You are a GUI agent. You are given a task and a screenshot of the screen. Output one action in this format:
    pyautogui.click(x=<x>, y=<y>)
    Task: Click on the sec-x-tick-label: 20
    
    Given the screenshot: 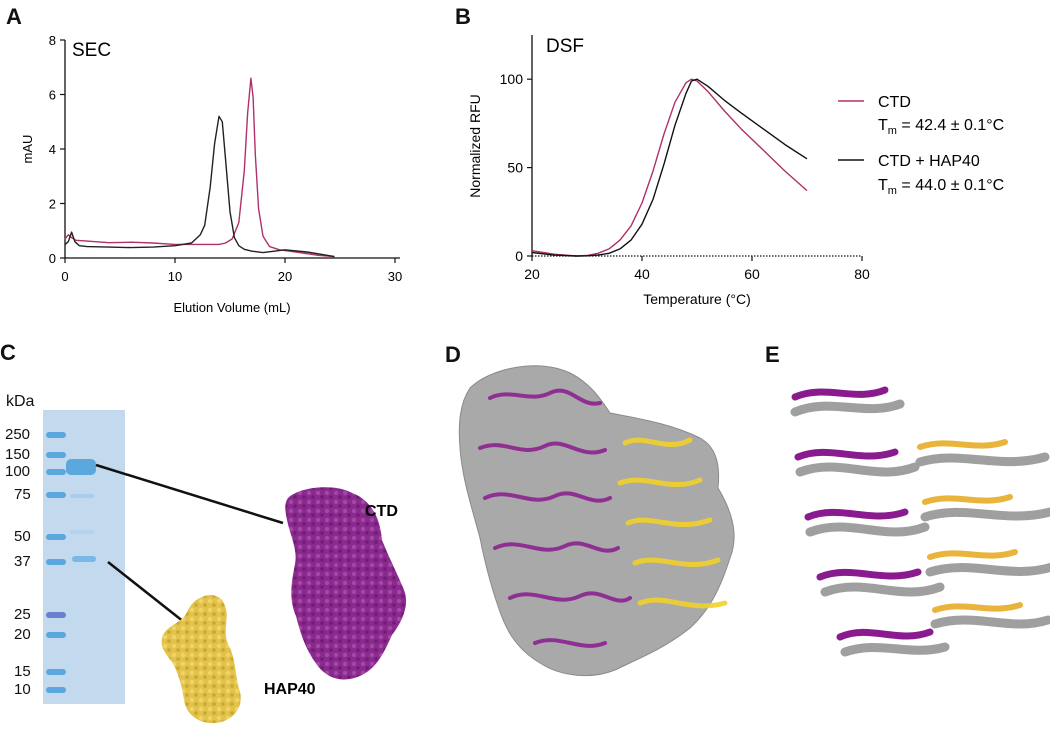 What is the action you would take?
    pyautogui.click(x=285, y=276)
    